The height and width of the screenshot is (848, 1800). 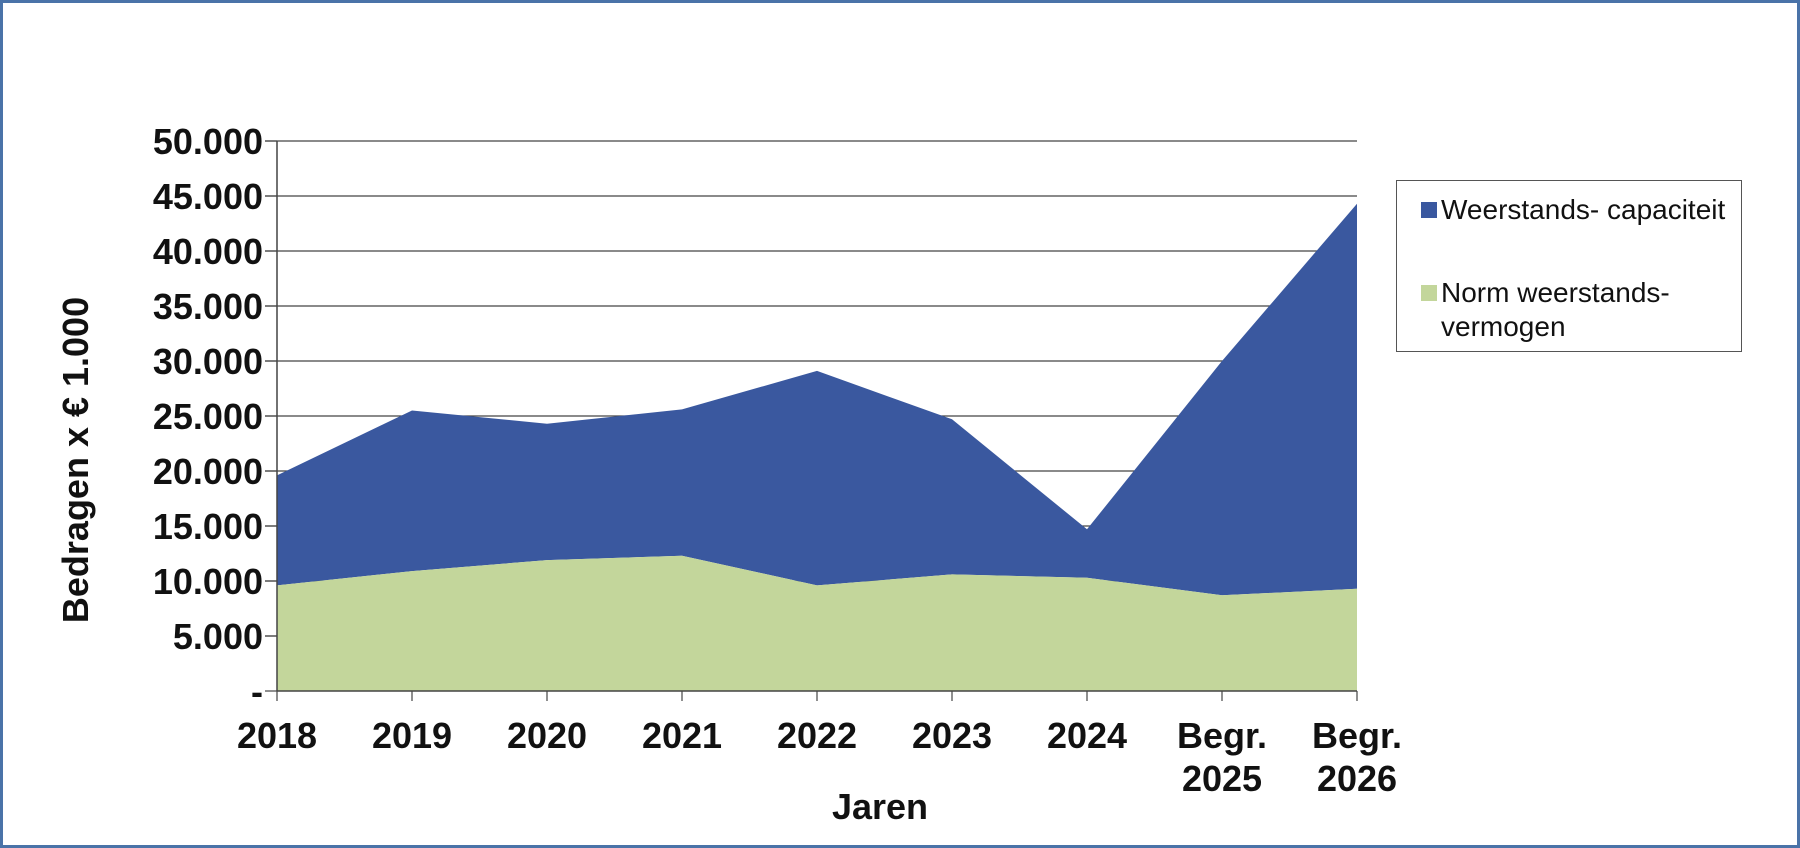 I want to click on x-tick-label: Begr. 2025, so click(x=1222, y=757).